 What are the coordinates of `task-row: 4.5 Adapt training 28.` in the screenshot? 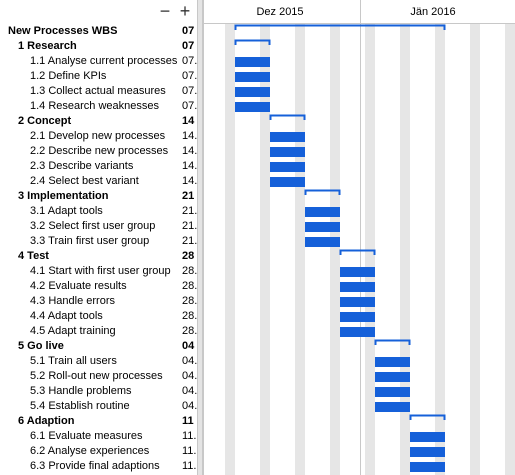 It's located at (98, 331).